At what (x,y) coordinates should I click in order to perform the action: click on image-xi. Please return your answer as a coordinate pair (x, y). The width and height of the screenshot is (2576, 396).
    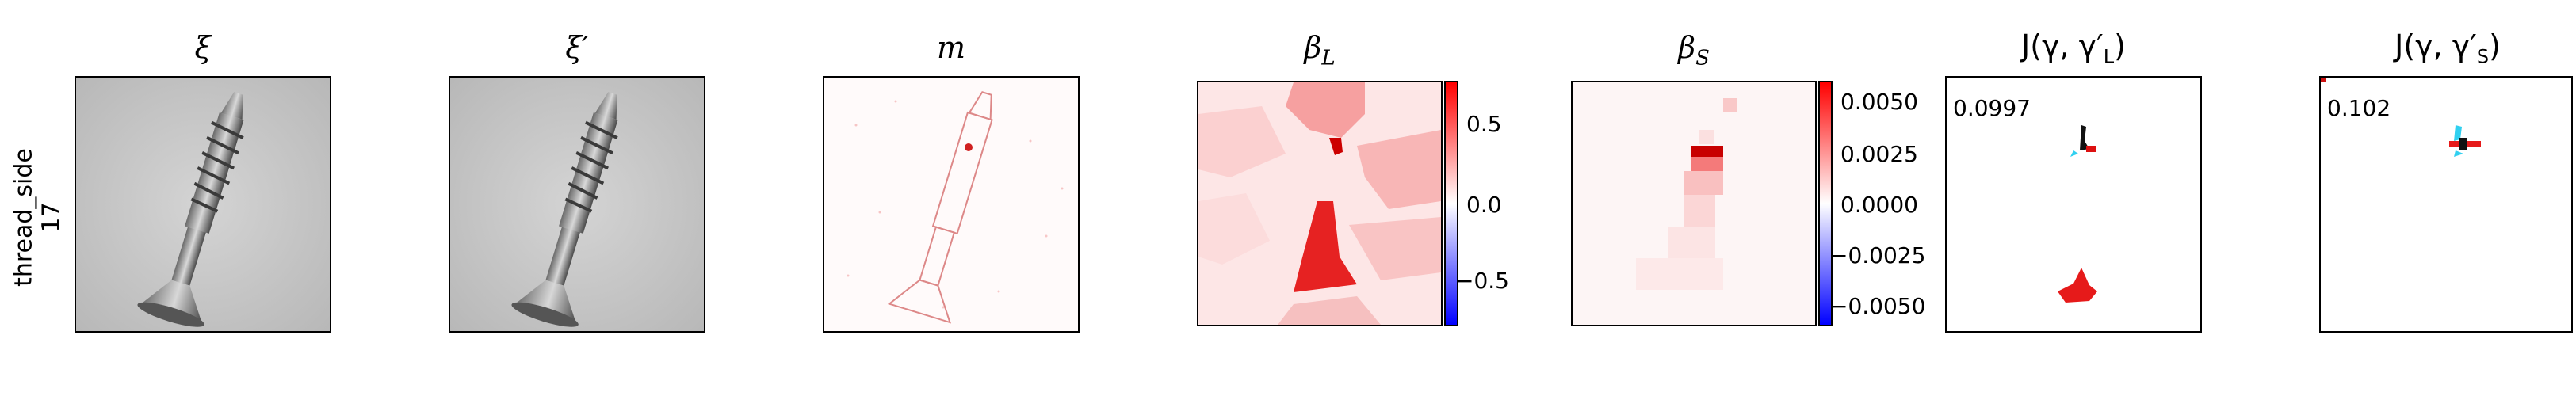
    Looking at the image, I should click on (203, 204).